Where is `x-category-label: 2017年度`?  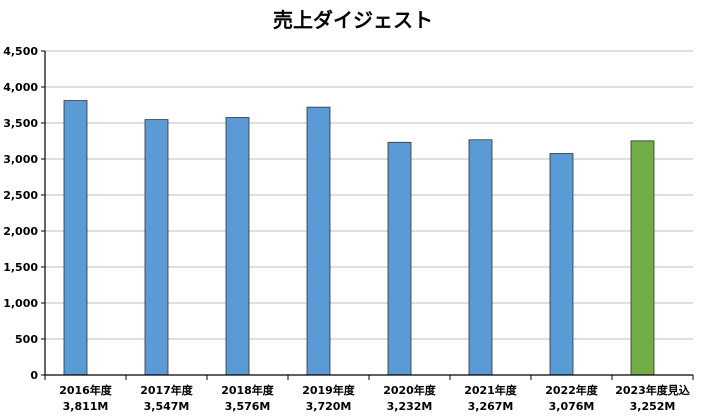 x-category-label: 2017年度 is located at coordinates (167, 390).